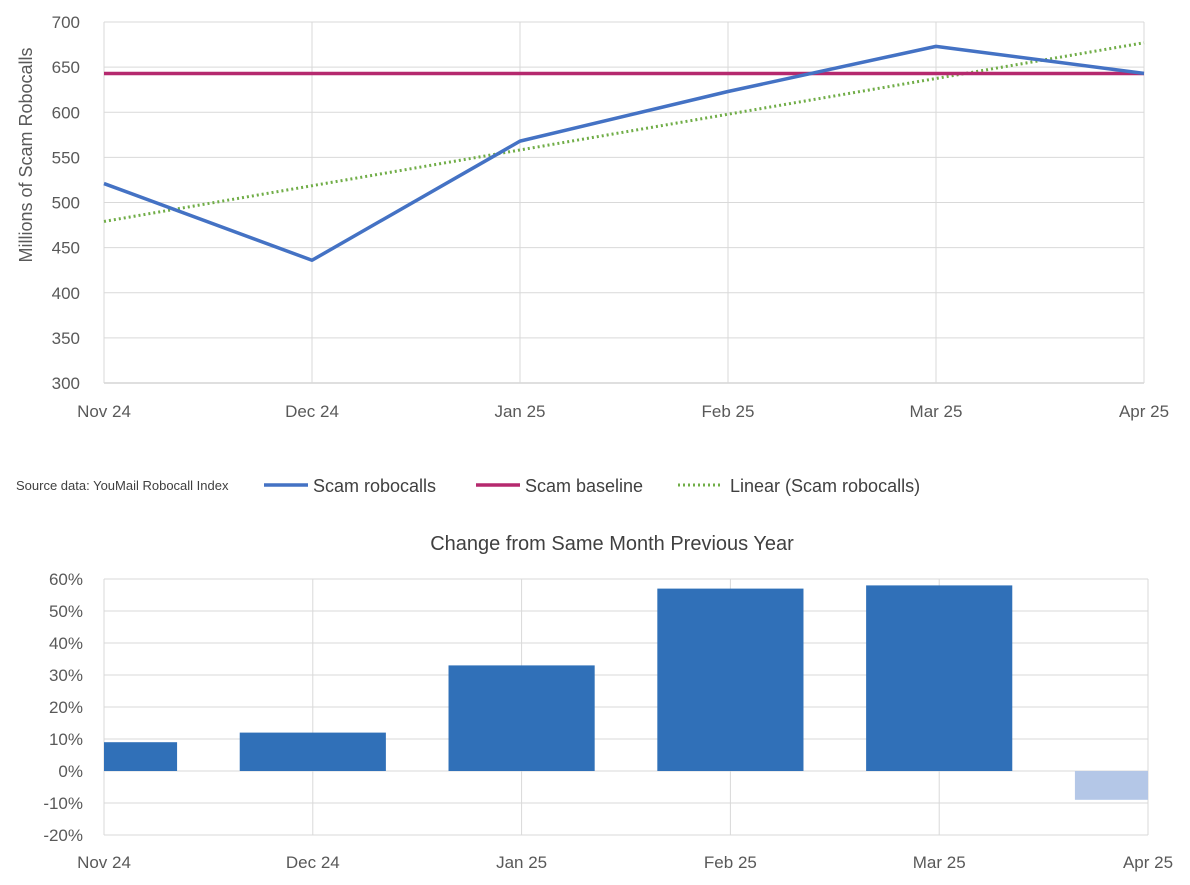  Describe the element at coordinates (104, 411) in the screenshot. I see `line-chart-x-tick-nov-24: Nov 24` at that location.